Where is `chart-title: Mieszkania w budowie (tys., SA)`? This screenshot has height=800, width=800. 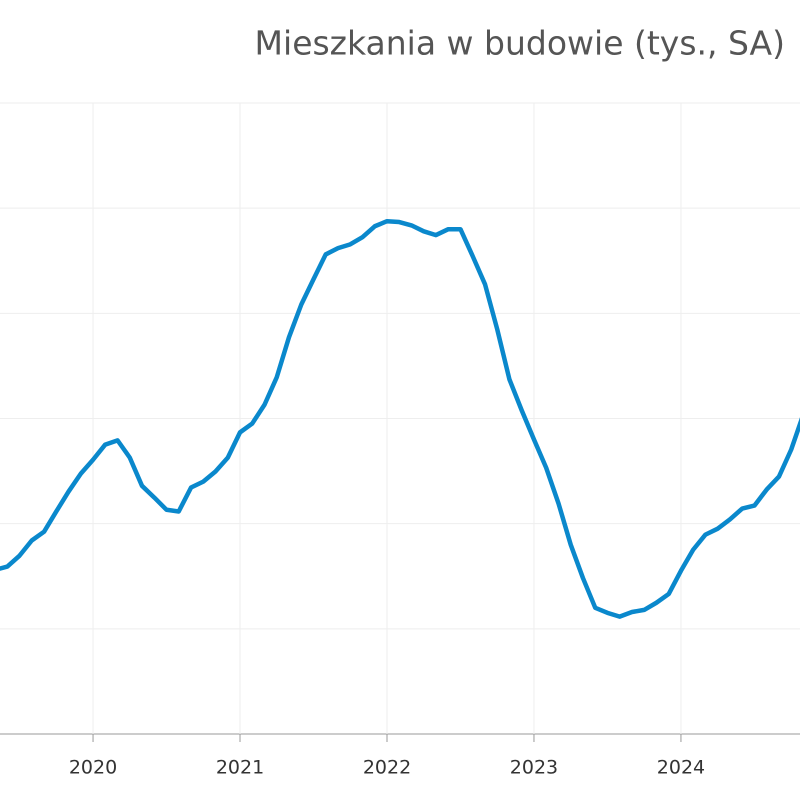 chart-title: Mieszkania w budowie (tys., SA) is located at coordinates (520, 43).